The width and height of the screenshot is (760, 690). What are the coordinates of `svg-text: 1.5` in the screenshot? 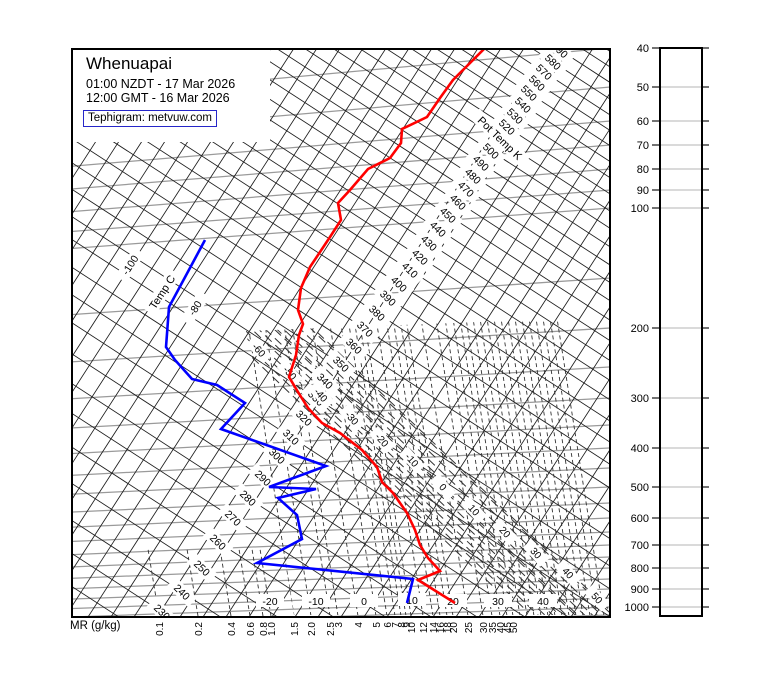 It's located at (295, 629).